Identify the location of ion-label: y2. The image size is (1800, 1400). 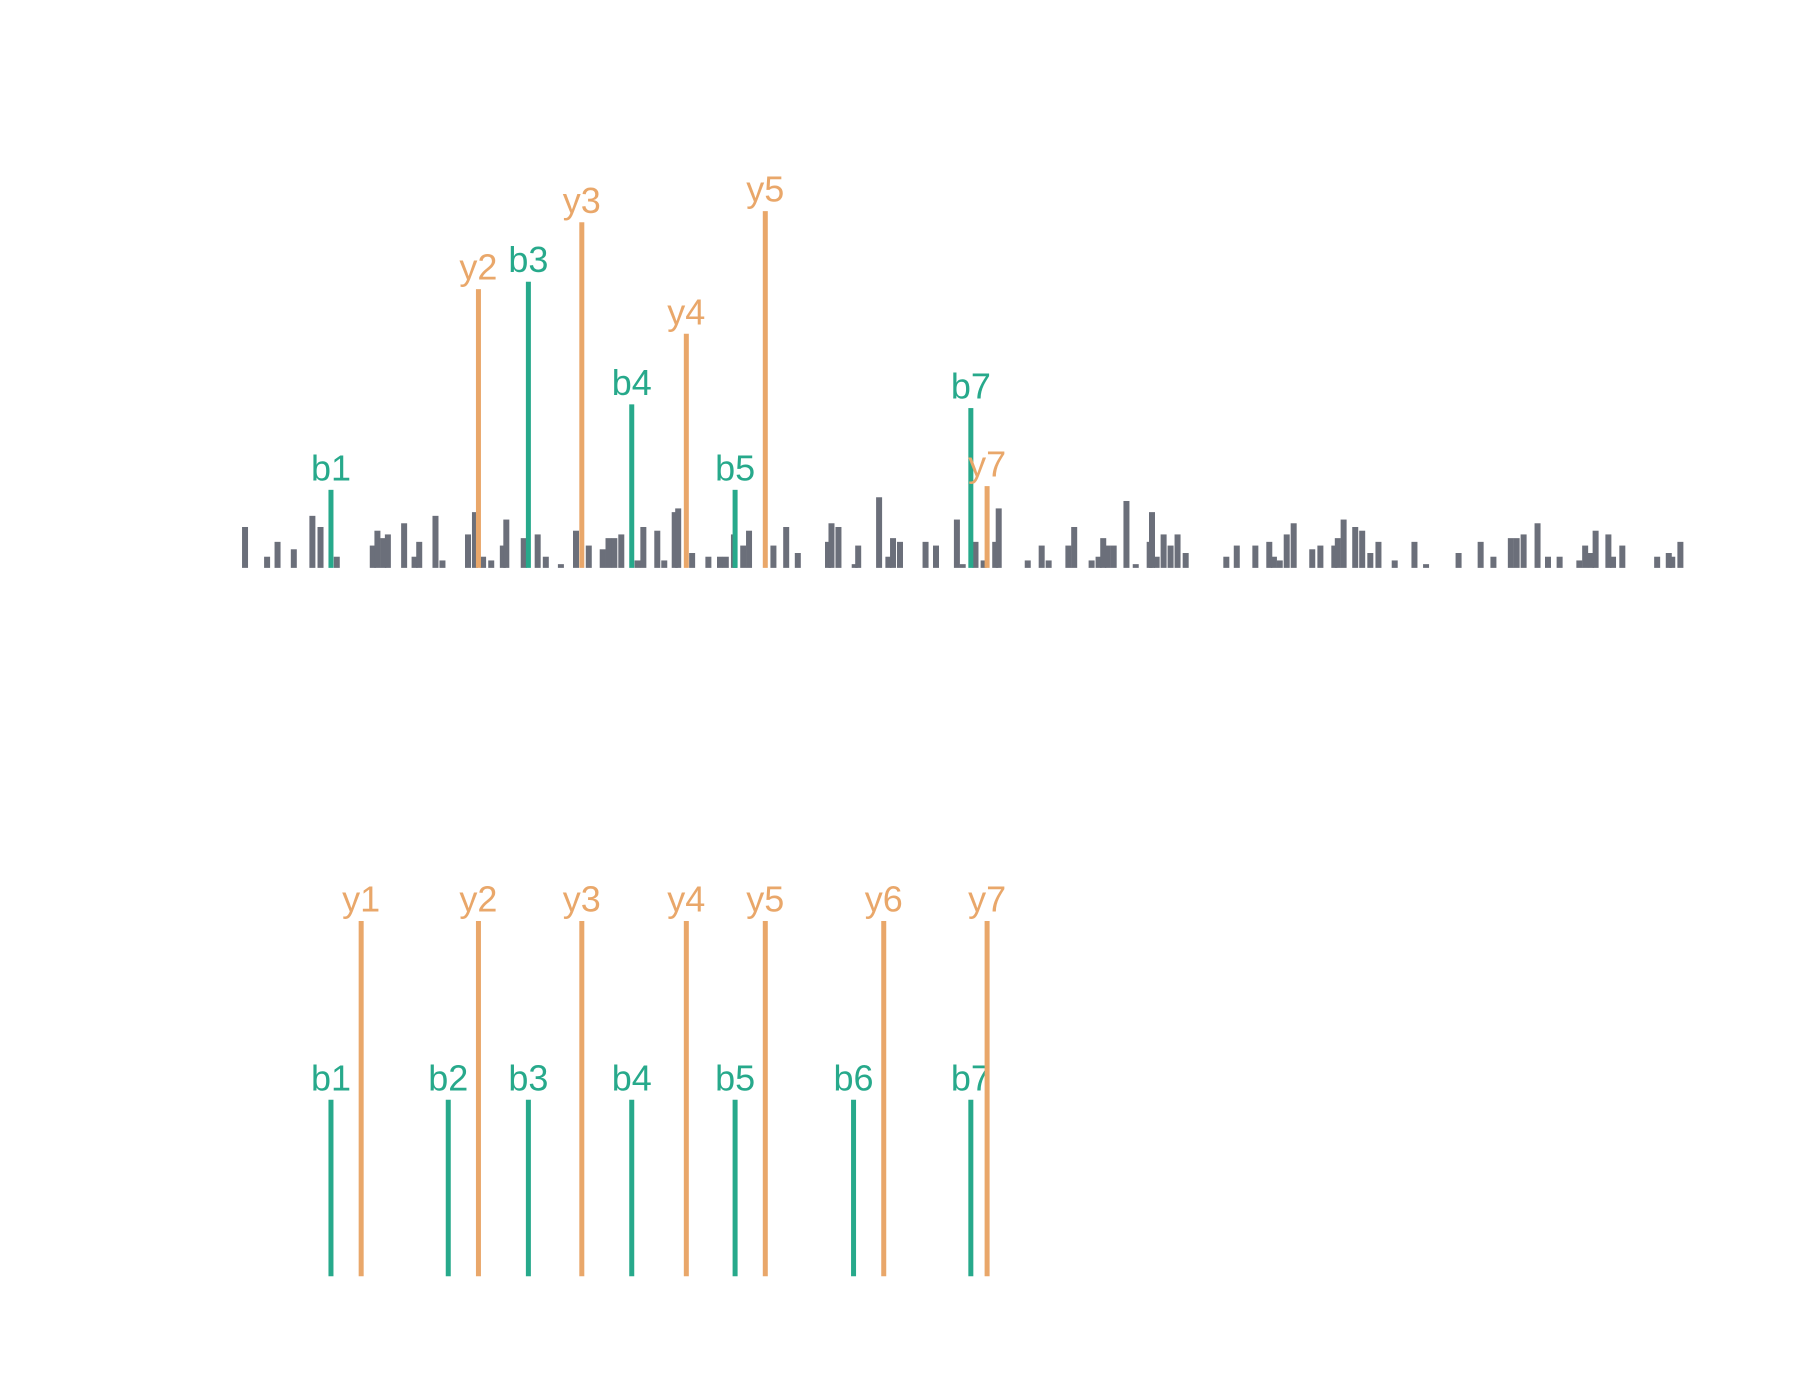
(478, 267).